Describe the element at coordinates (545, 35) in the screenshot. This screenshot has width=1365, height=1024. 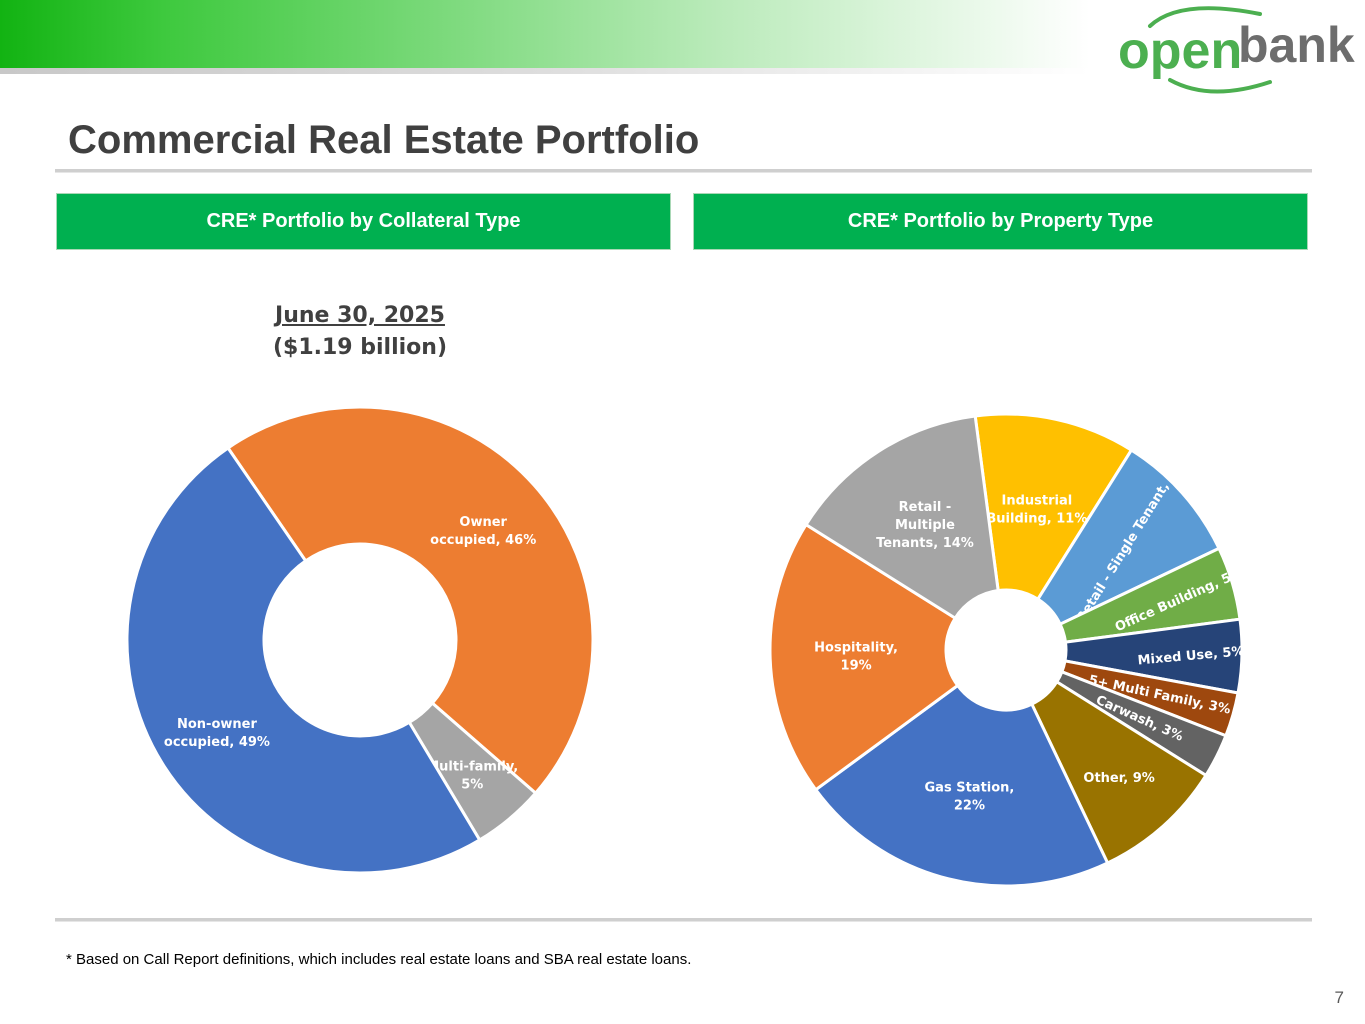
I see `header-gradient-band` at that location.